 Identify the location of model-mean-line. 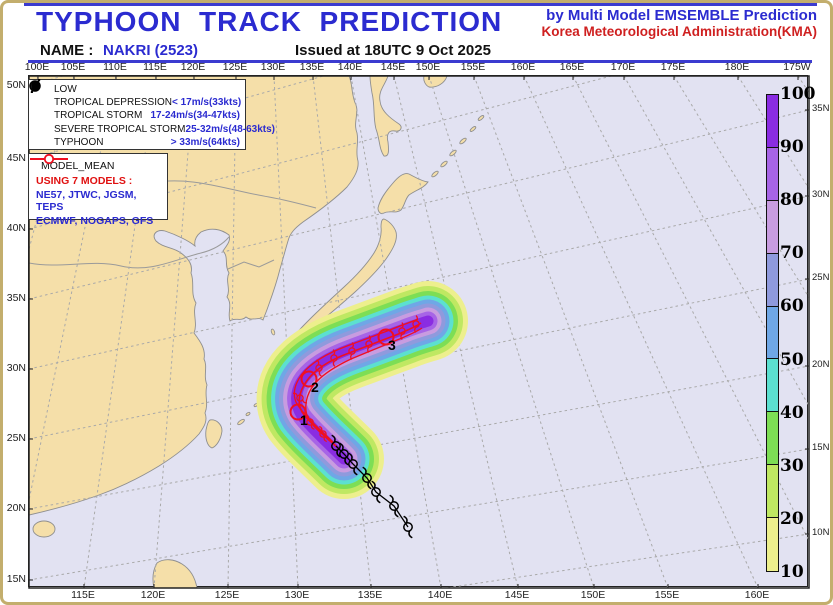
(360, 384).